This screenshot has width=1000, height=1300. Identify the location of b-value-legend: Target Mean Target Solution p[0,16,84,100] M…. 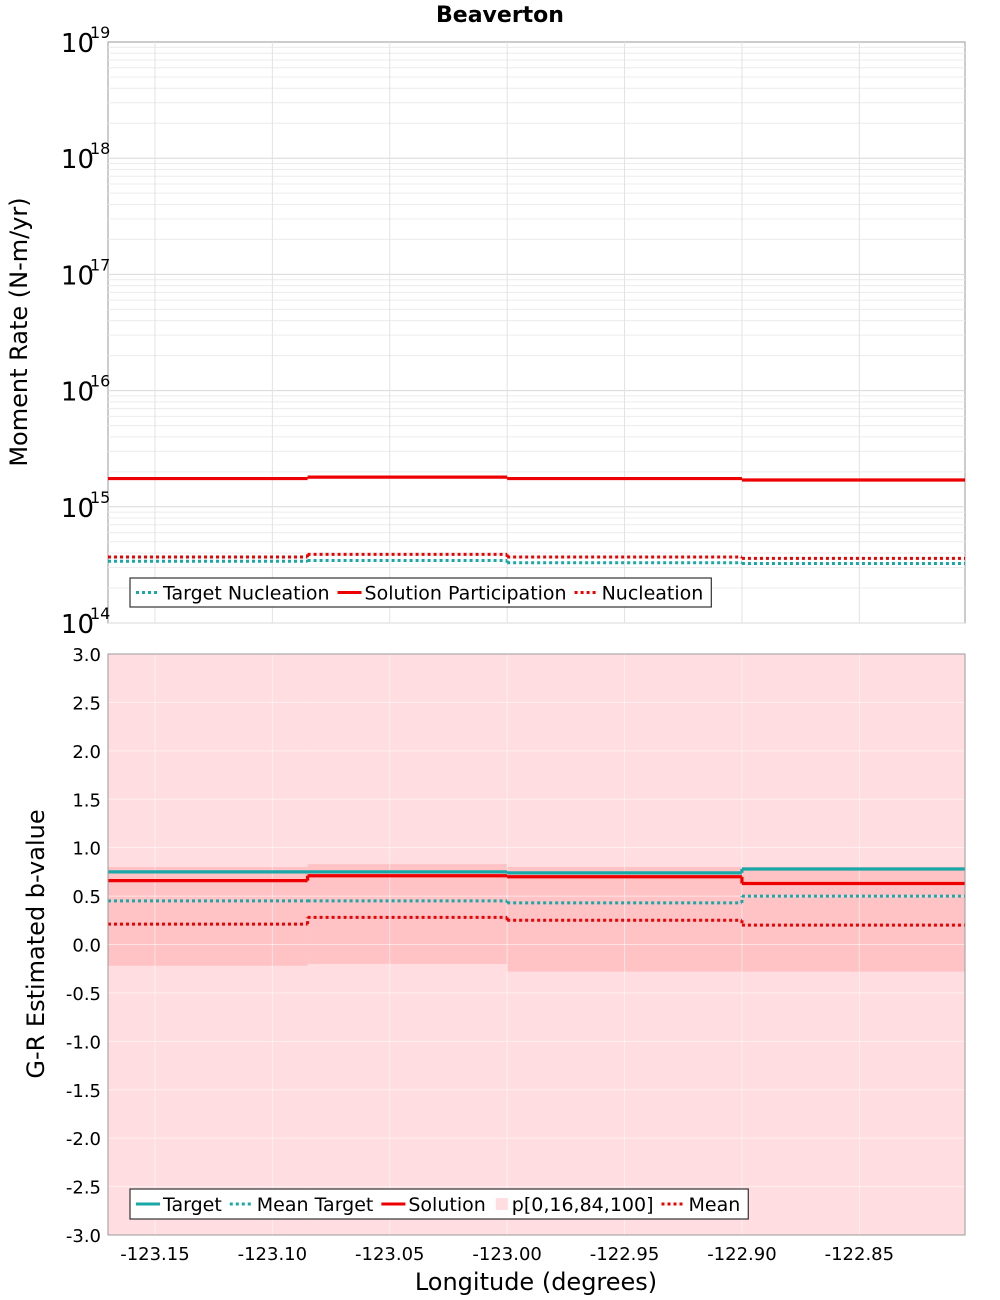
(439, 1204).